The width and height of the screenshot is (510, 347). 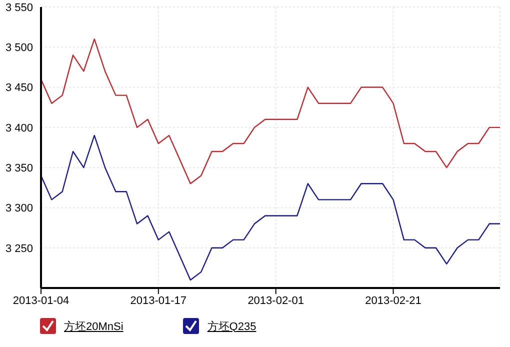 What do you see at coordinates (276, 300) in the screenshot?
I see `x-tick-label: 2013-02-01` at bounding box center [276, 300].